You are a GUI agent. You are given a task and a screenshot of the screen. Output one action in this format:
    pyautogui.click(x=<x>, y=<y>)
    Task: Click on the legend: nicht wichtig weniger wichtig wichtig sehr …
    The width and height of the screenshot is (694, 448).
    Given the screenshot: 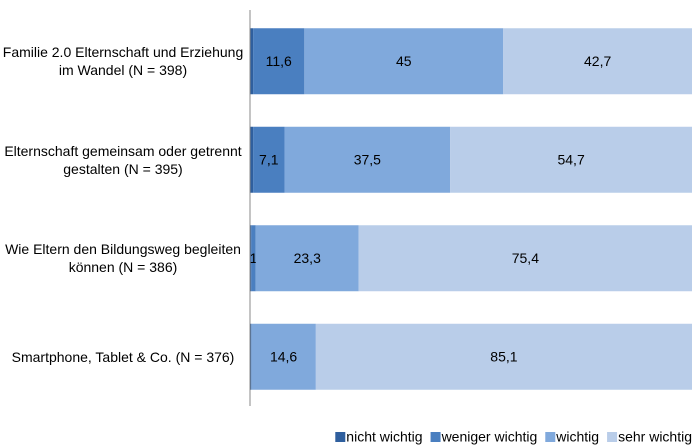 What is the action you would take?
    pyautogui.click(x=513, y=437)
    